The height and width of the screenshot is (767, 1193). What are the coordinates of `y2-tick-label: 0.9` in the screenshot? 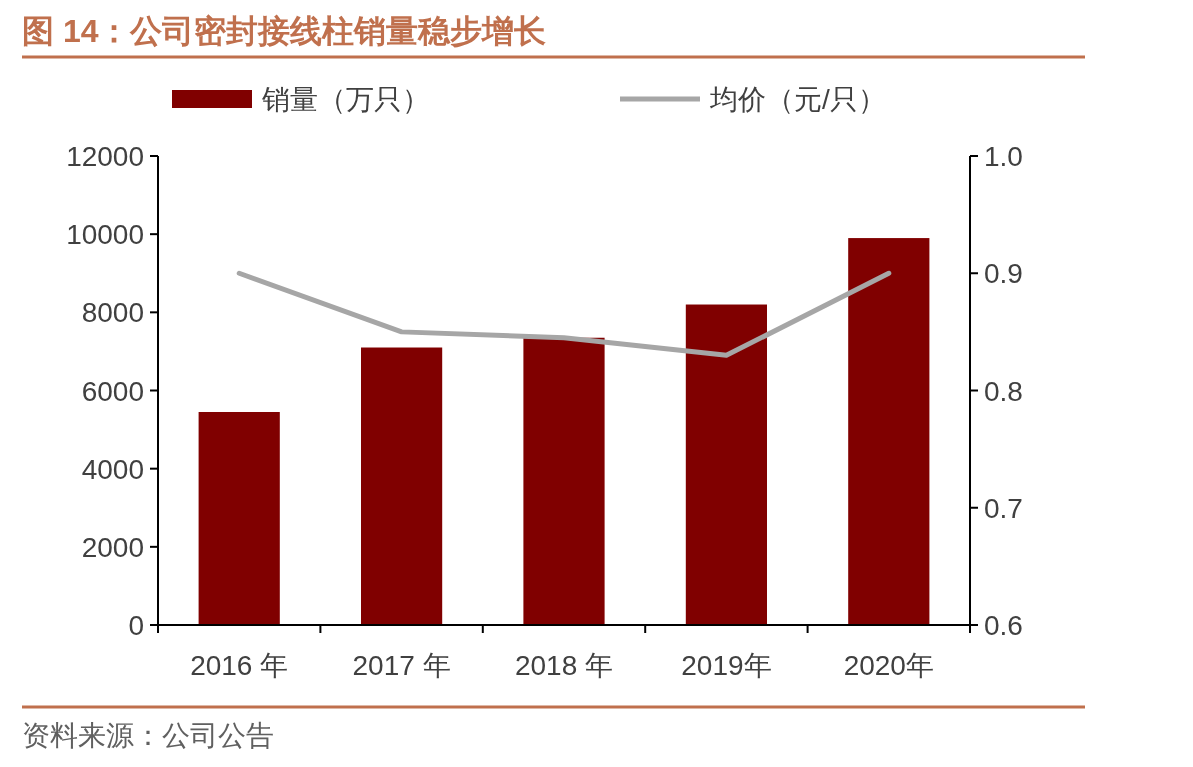 It's located at (1003, 274).